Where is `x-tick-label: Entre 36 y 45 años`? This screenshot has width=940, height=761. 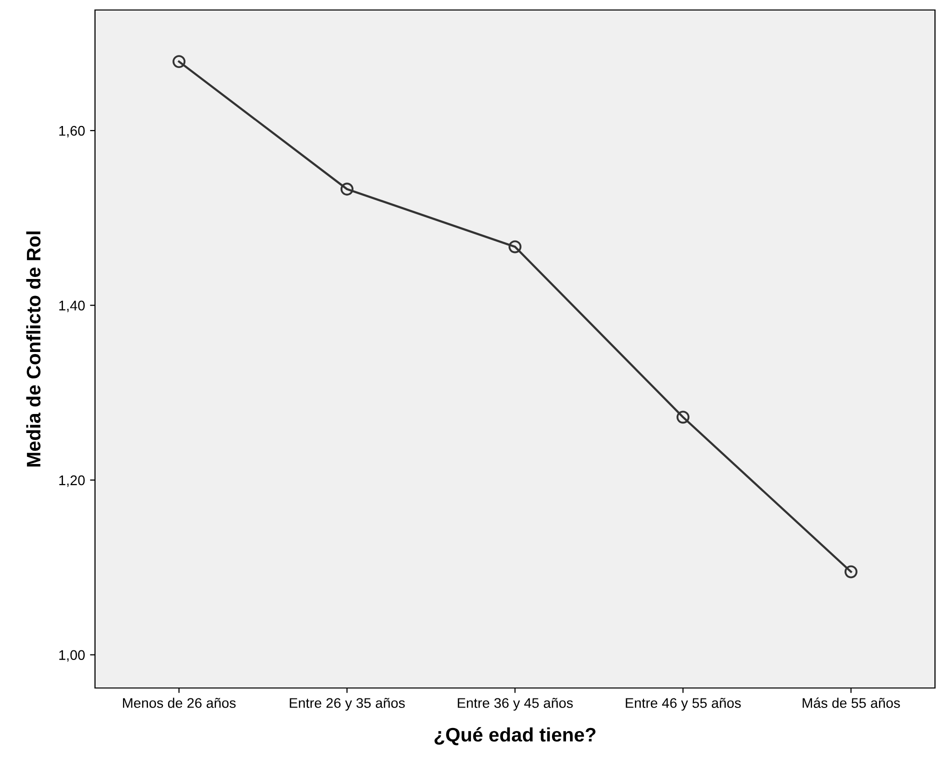
x-tick-label: Entre 36 y 45 años is located at coordinates (515, 704).